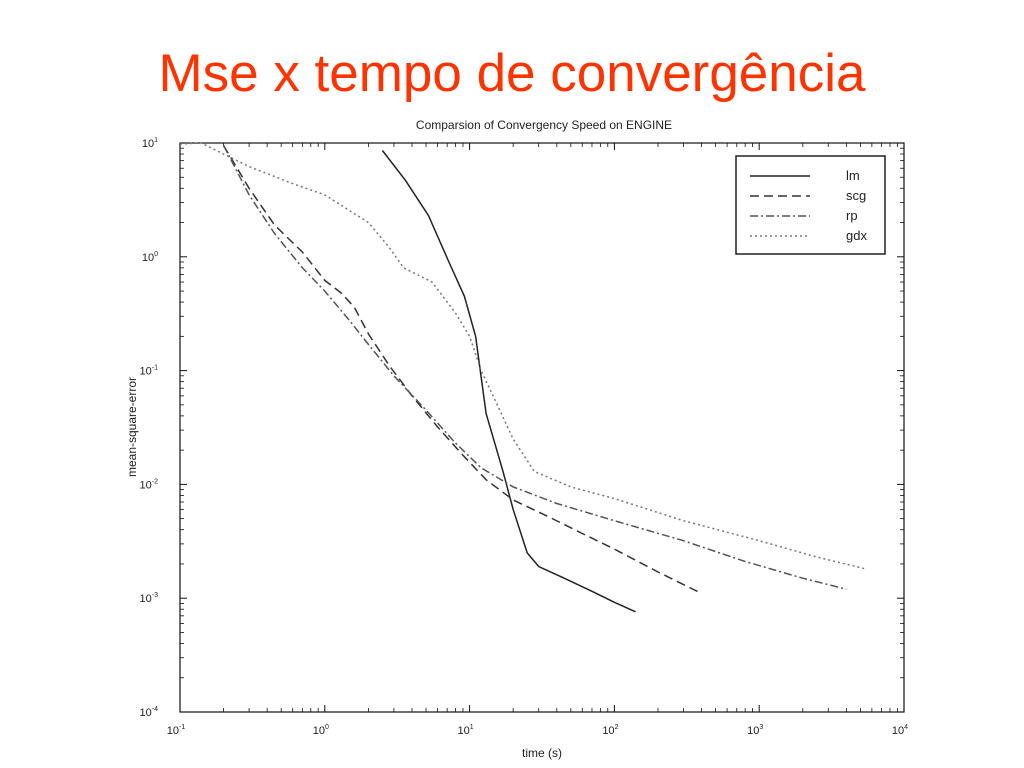 This screenshot has width=1024, height=768. Describe the element at coordinates (856, 235) in the screenshot. I see `legend-label-gdx: gdx` at that location.